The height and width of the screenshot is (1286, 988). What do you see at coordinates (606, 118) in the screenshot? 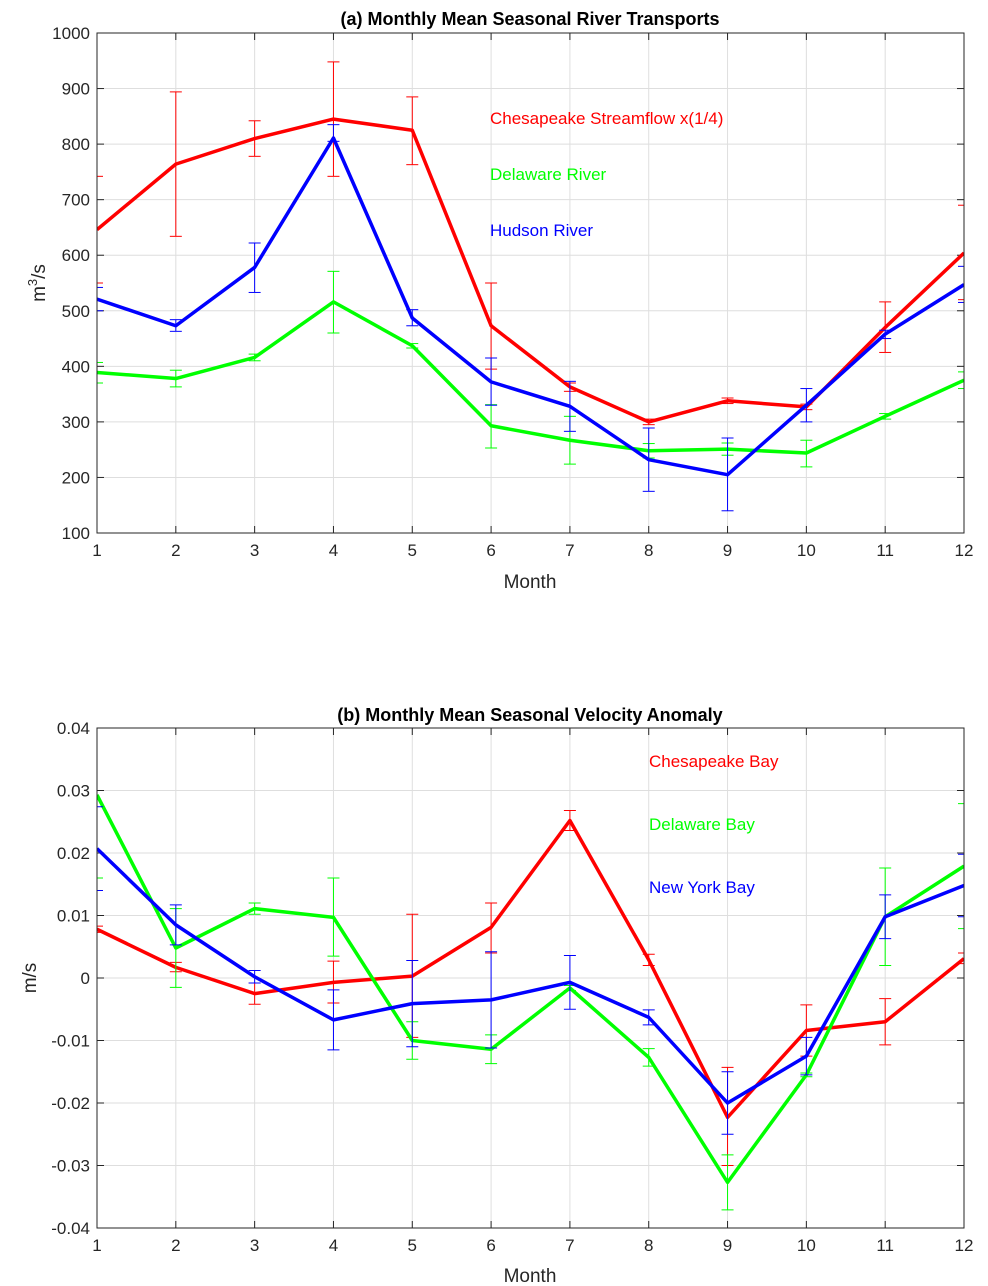
I see `legend-entry: Chesapeake Streamflow x(1/4)` at bounding box center [606, 118].